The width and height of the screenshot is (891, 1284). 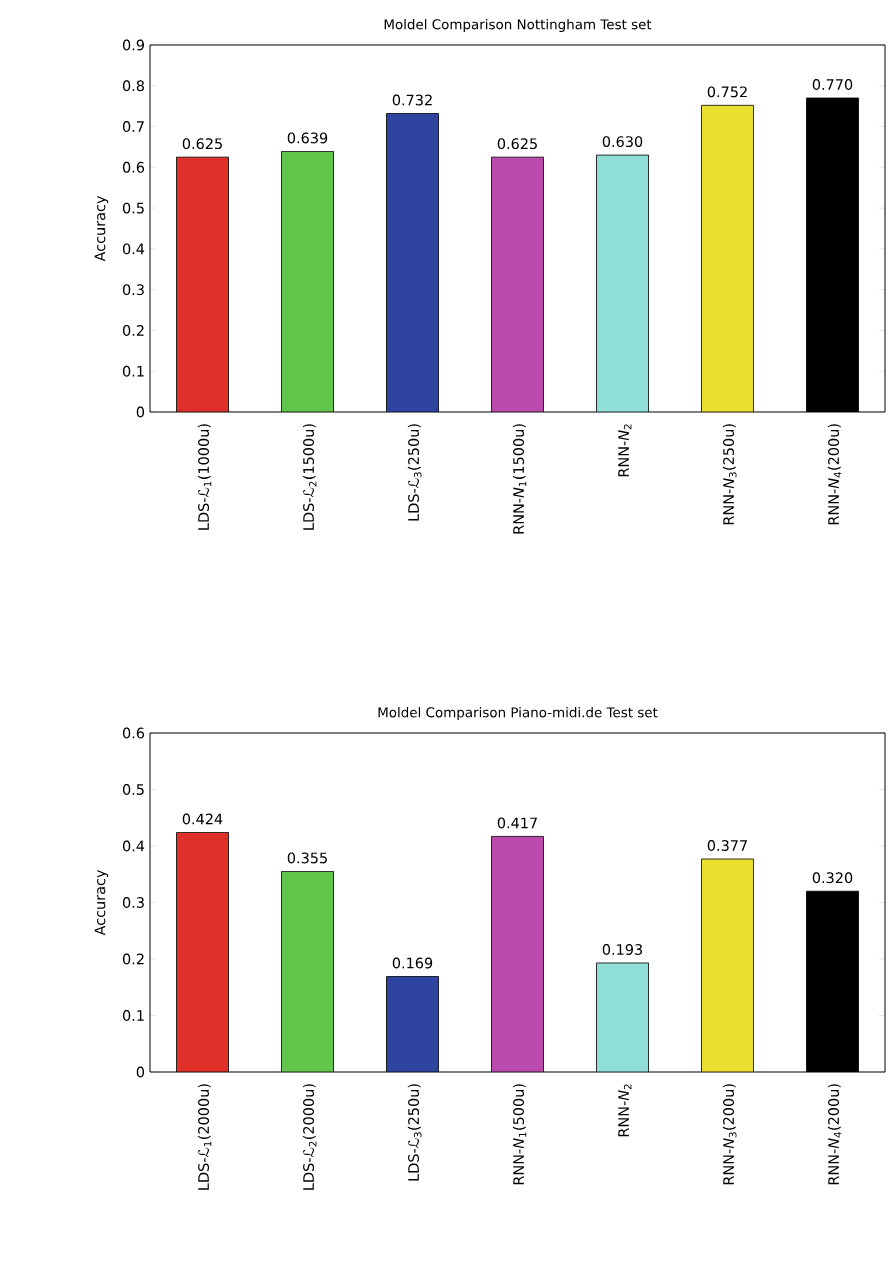 What do you see at coordinates (517, 823) in the screenshot?
I see `data-label: 0.417` at bounding box center [517, 823].